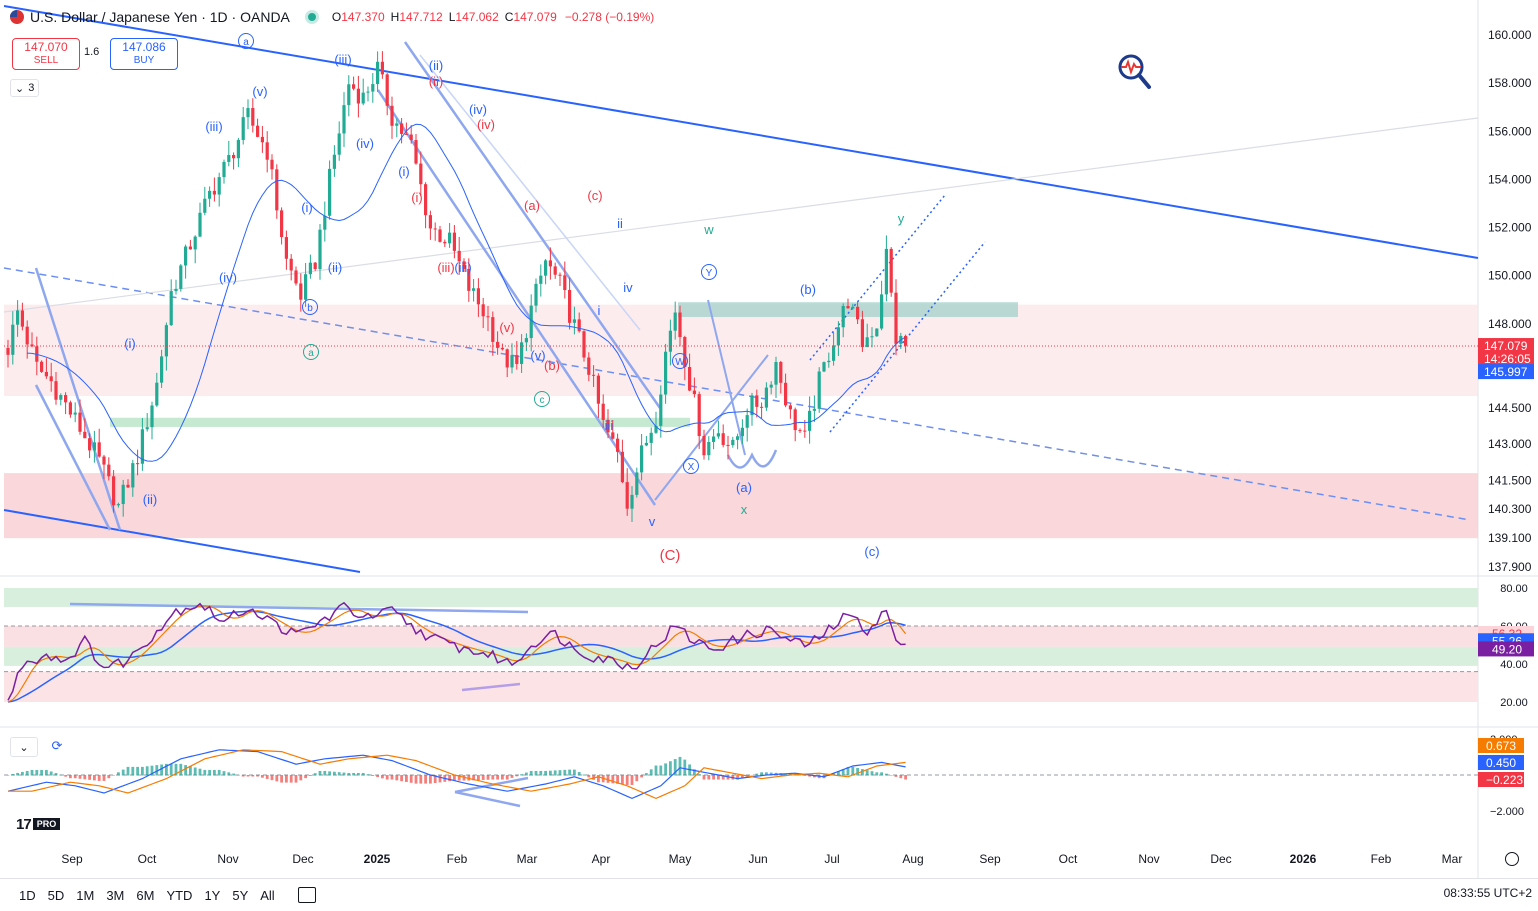 The width and height of the screenshot is (1538, 911). What do you see at coordinates (25, 88) in the screenshot?
I see `indicators-toggle: ⌄ 3` at bounding box center [25, 88].